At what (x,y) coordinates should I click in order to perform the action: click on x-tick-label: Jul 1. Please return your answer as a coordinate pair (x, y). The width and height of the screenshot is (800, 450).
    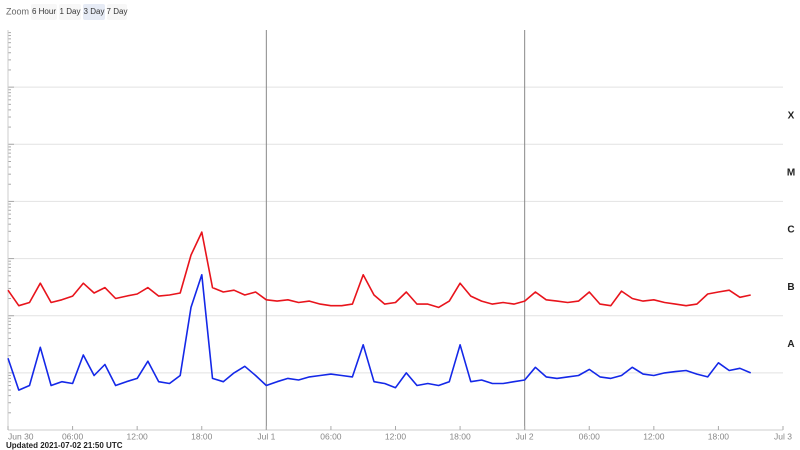
    Looking at the image, I should click on (266, 436).